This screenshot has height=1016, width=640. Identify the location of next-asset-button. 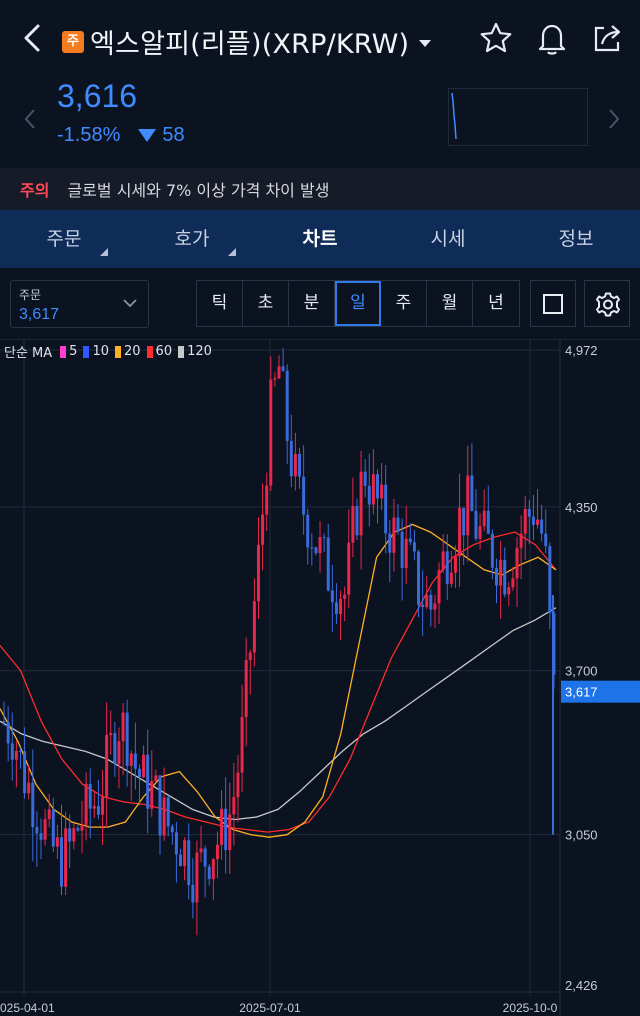
(614, 119).